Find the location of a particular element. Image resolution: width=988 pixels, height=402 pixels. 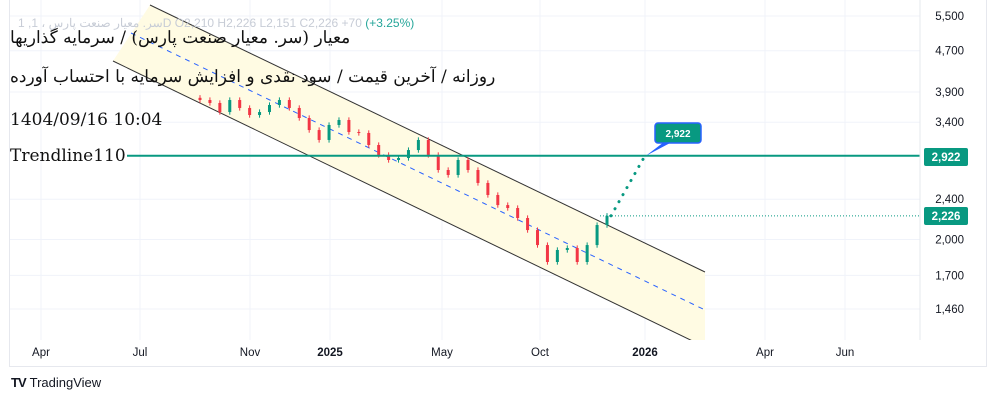

price-tick-label: 5,500 is located at coordinates (949, 17).